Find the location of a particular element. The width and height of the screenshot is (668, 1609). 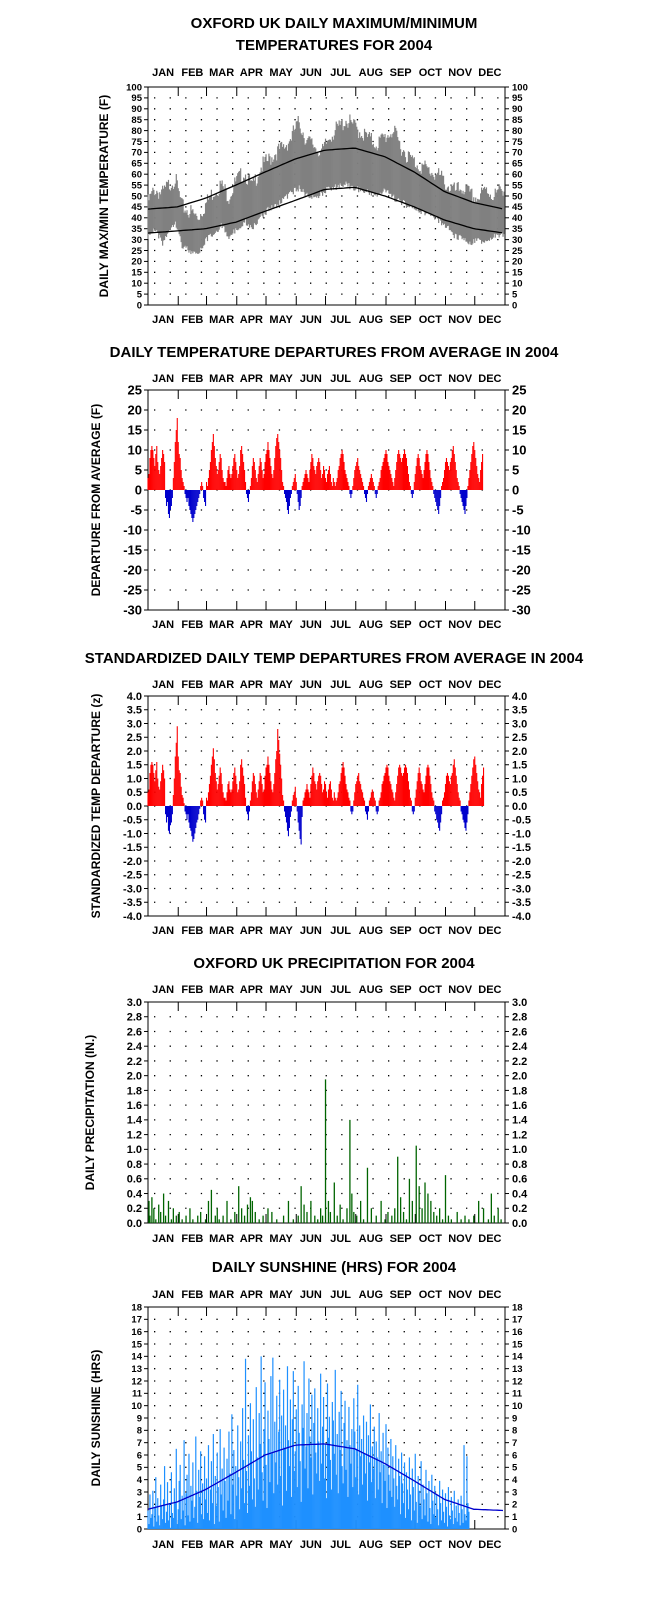

y-tick-label-right: 9 is located at coordinates (514, 1418).